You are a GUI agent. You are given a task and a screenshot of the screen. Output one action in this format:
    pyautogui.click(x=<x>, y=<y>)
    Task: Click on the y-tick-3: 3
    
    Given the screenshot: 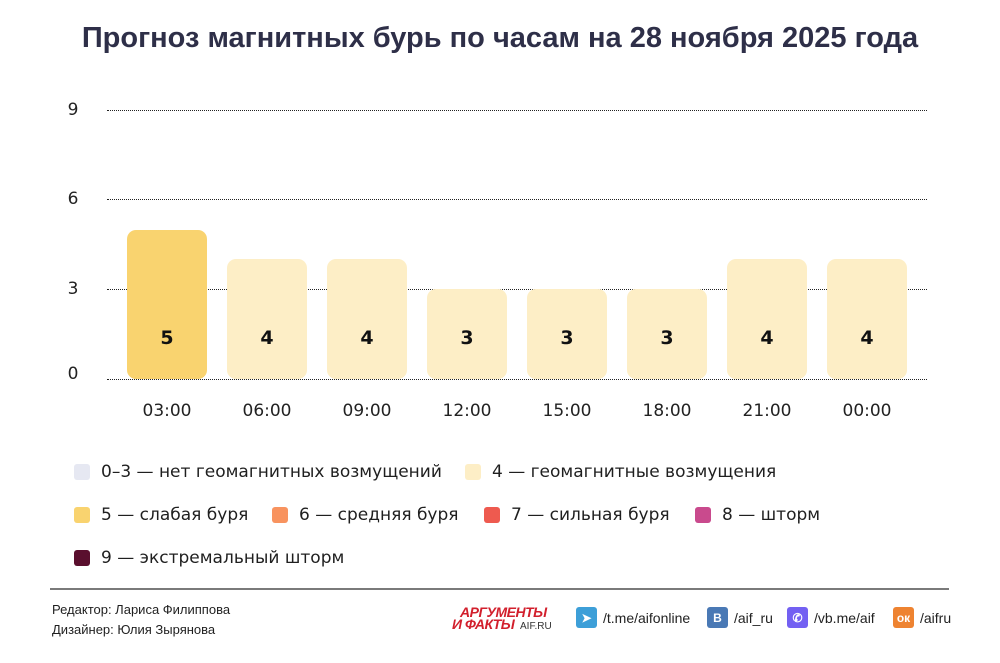 What is the action you would take?
    pyautogui.click(x=73, y=289)
    